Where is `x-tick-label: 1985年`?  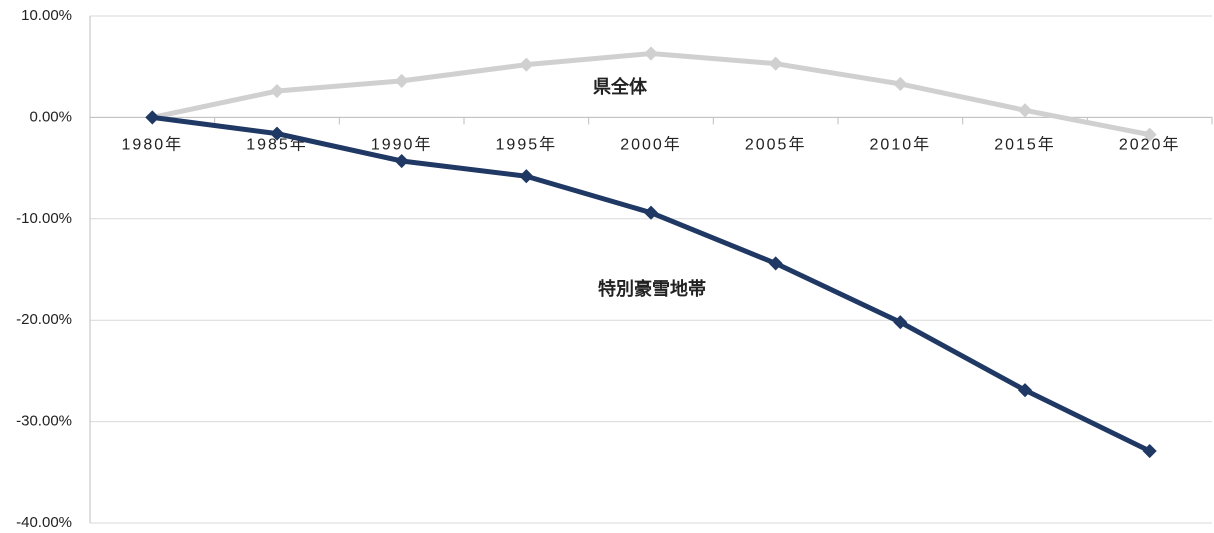
x-tick-label: 1985年 is located at coordinates (277, 145).